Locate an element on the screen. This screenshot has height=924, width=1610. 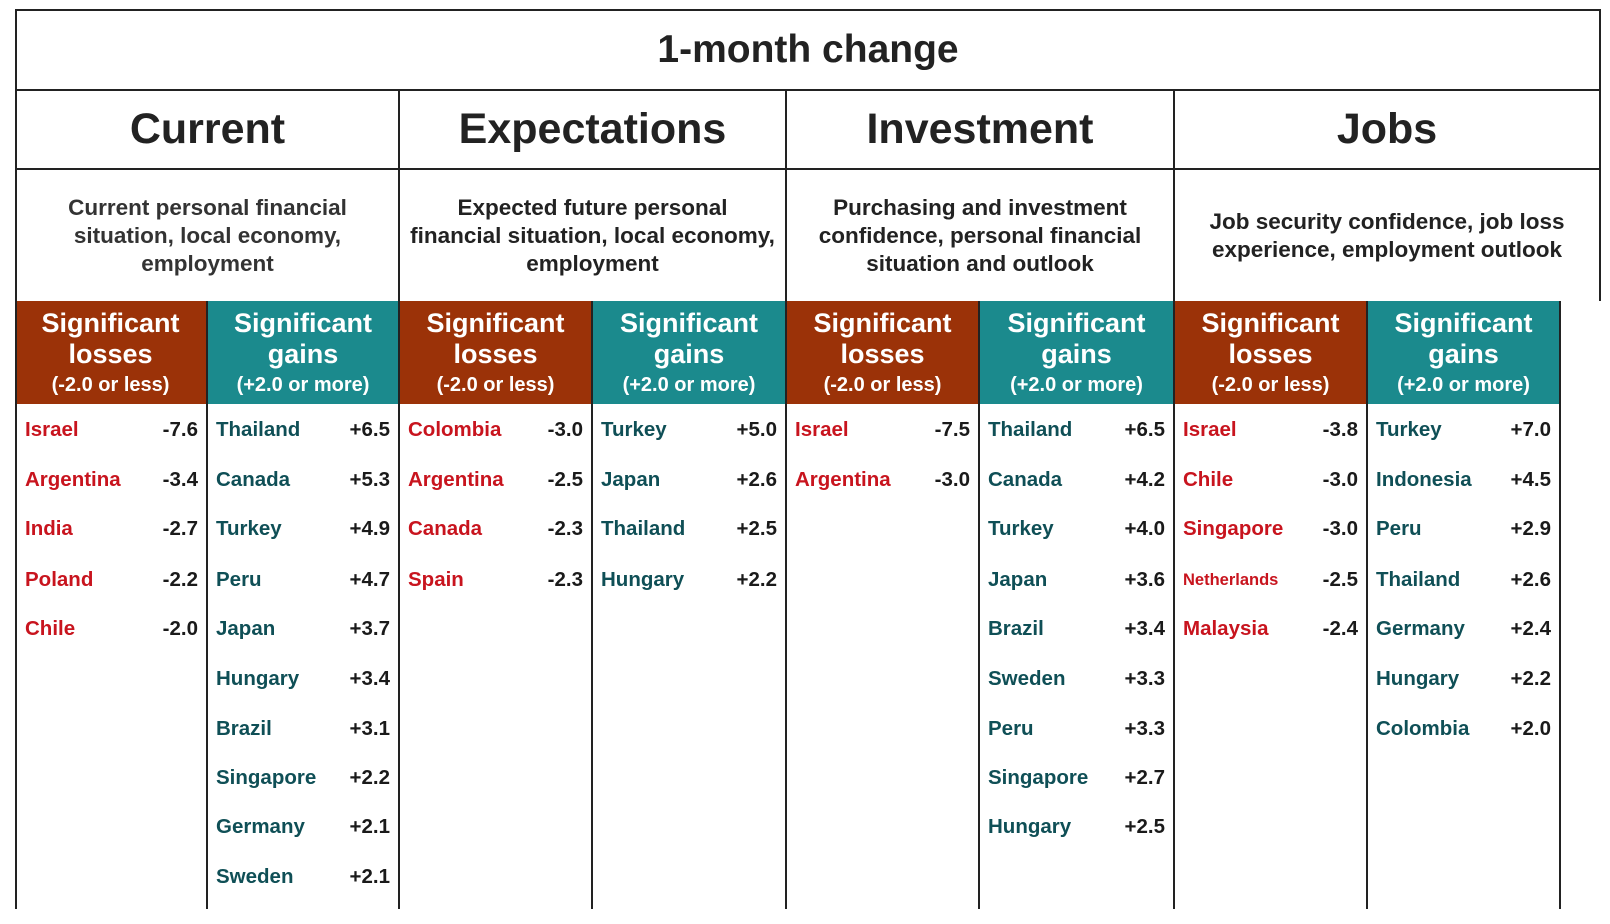
change-value: +3.6 is located at coordinates (1144, 579).